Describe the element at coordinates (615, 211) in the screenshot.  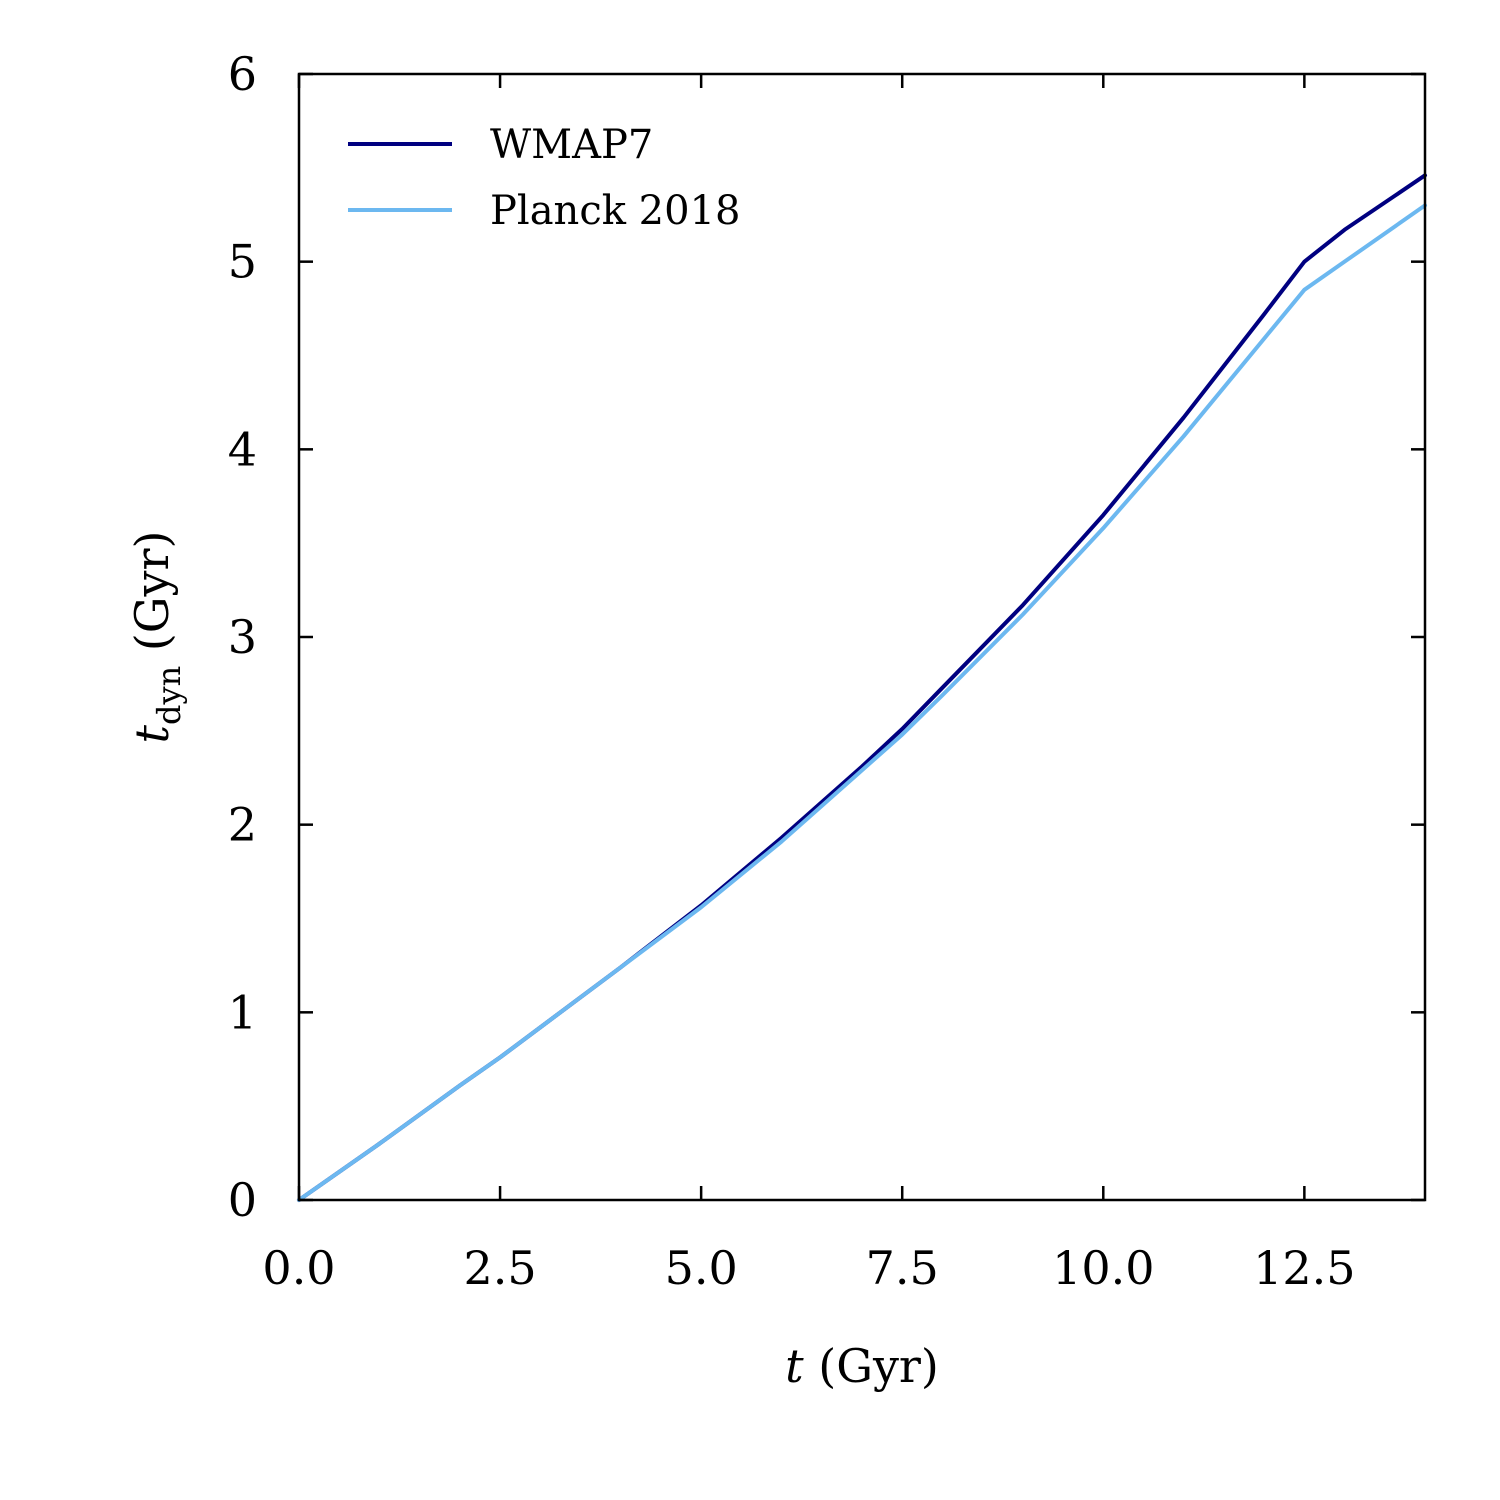
I see `legend-label-2: Planck 2018` at that location.